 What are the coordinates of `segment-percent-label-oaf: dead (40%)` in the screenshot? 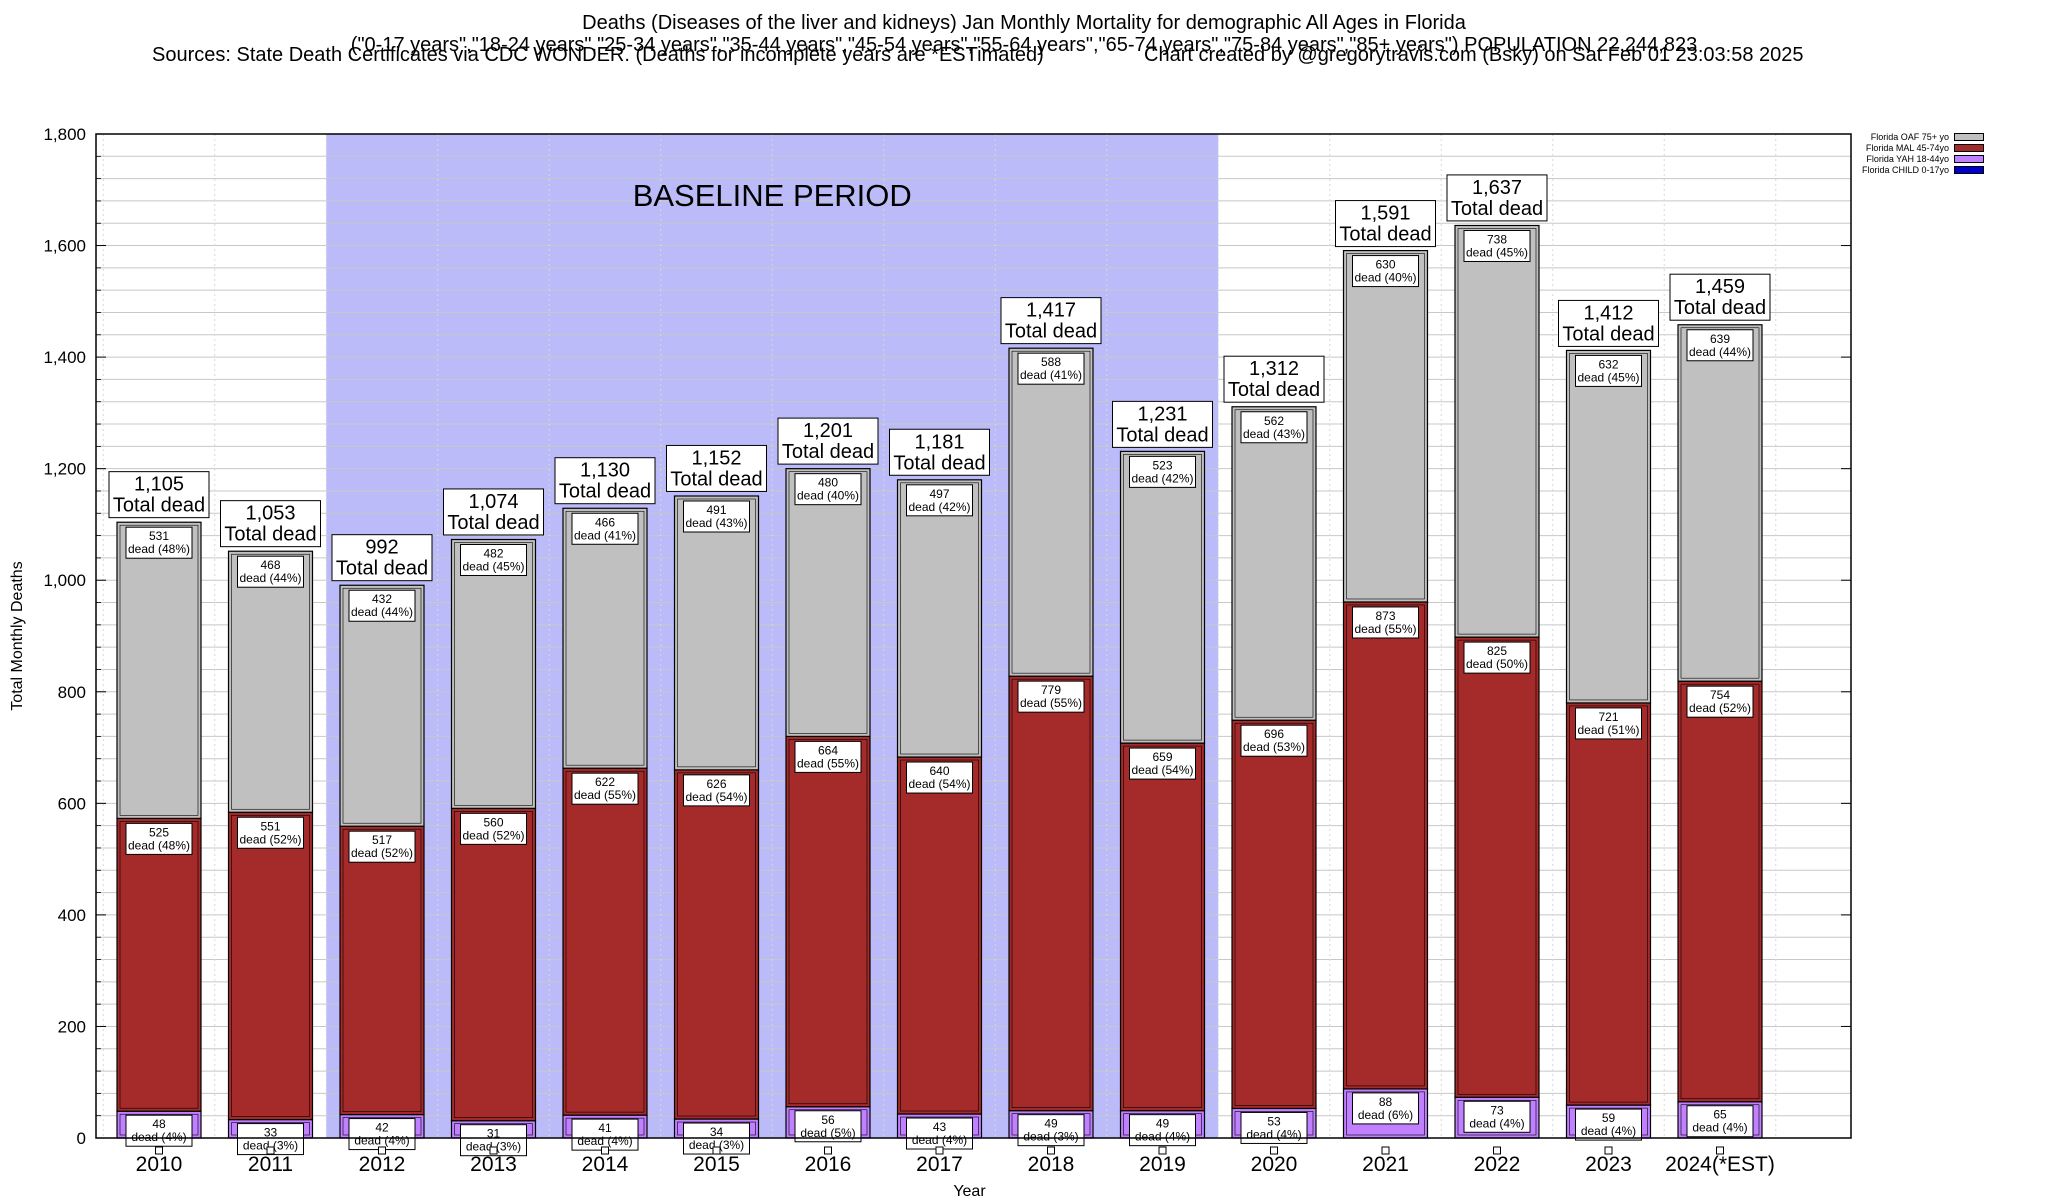 It's located at (828, 496).